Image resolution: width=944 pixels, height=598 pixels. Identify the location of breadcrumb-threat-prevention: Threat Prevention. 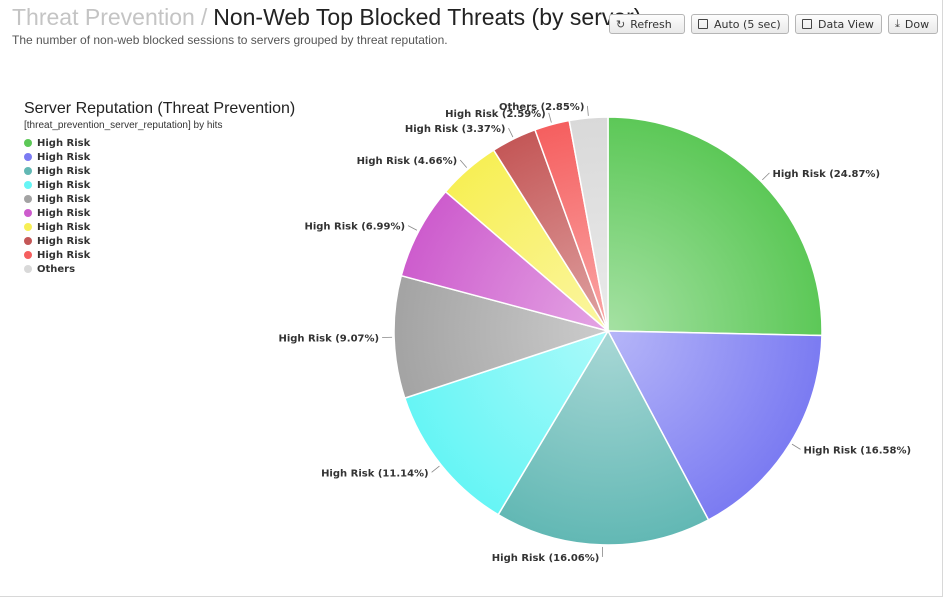
(103, 17).